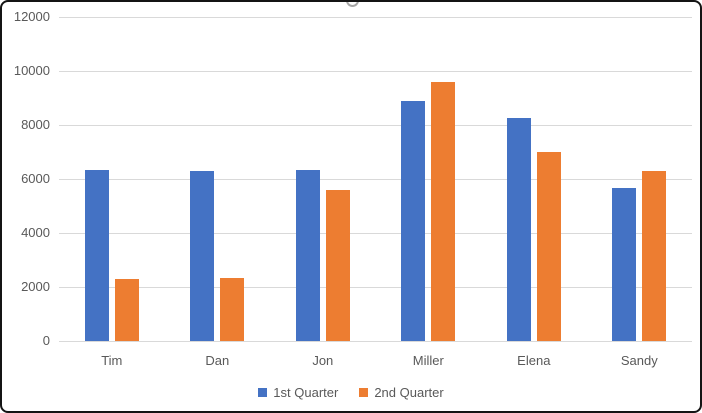 This screenshot has width=702, height=413. What do you see at coordinates (428, 360) in the screenshot?
I see `x-axis-category-label: Miller` at bounding box center [428, 360].